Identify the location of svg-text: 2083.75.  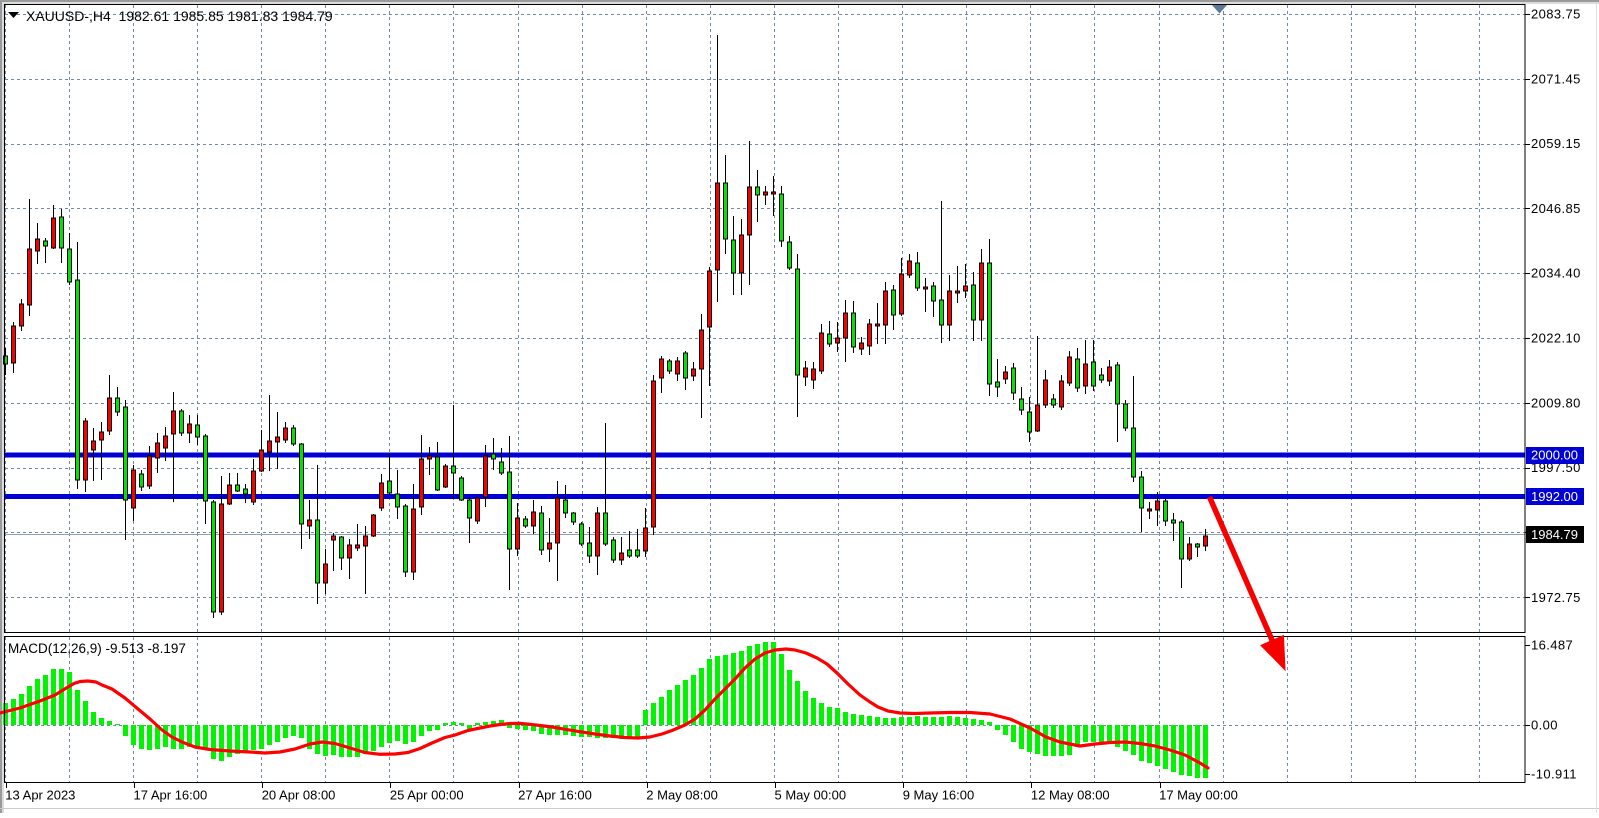
(1556, 14).